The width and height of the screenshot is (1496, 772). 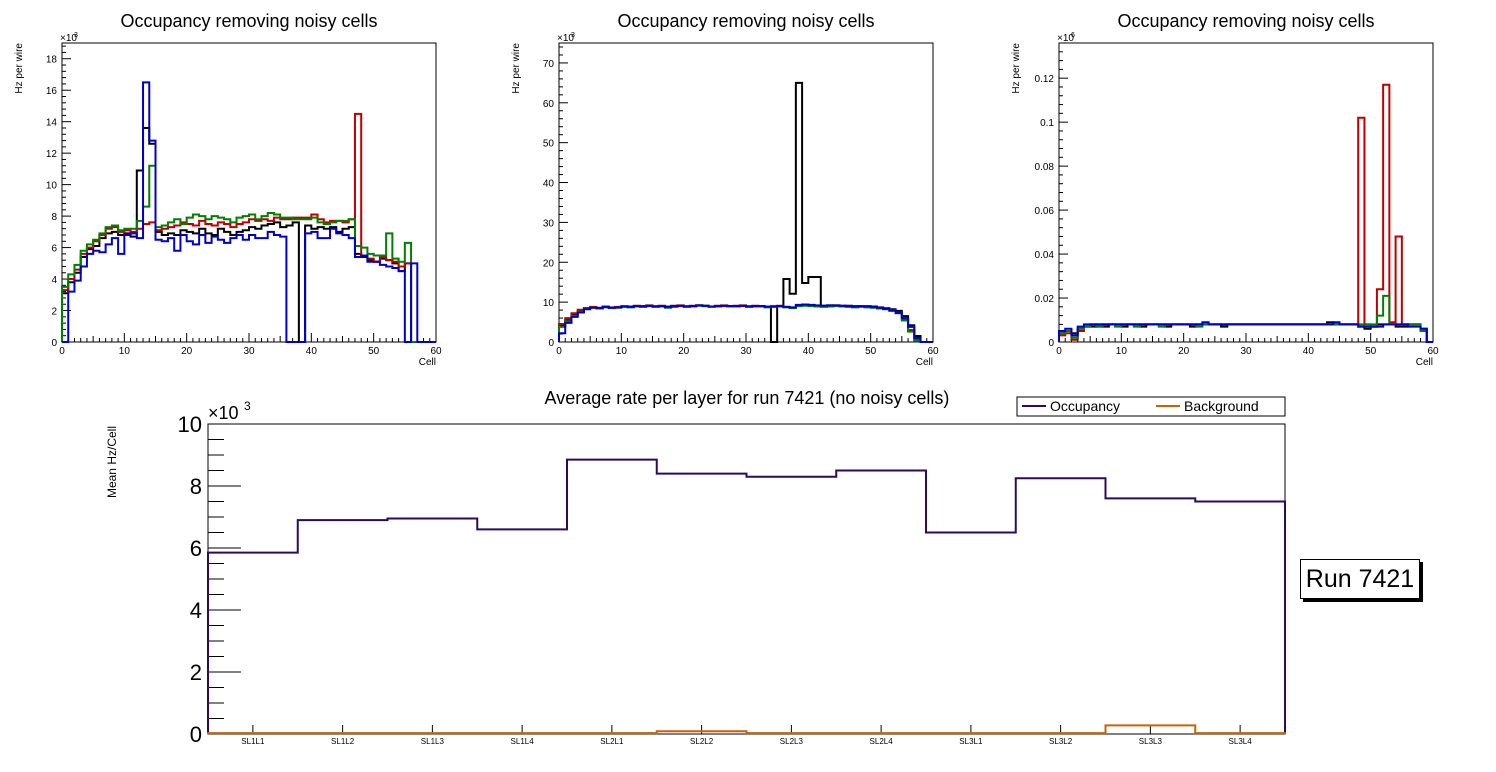 What do you see at coordinates (746, 729) in the screenshot?
I see `series-line-background` at bounding box center [746, 729].